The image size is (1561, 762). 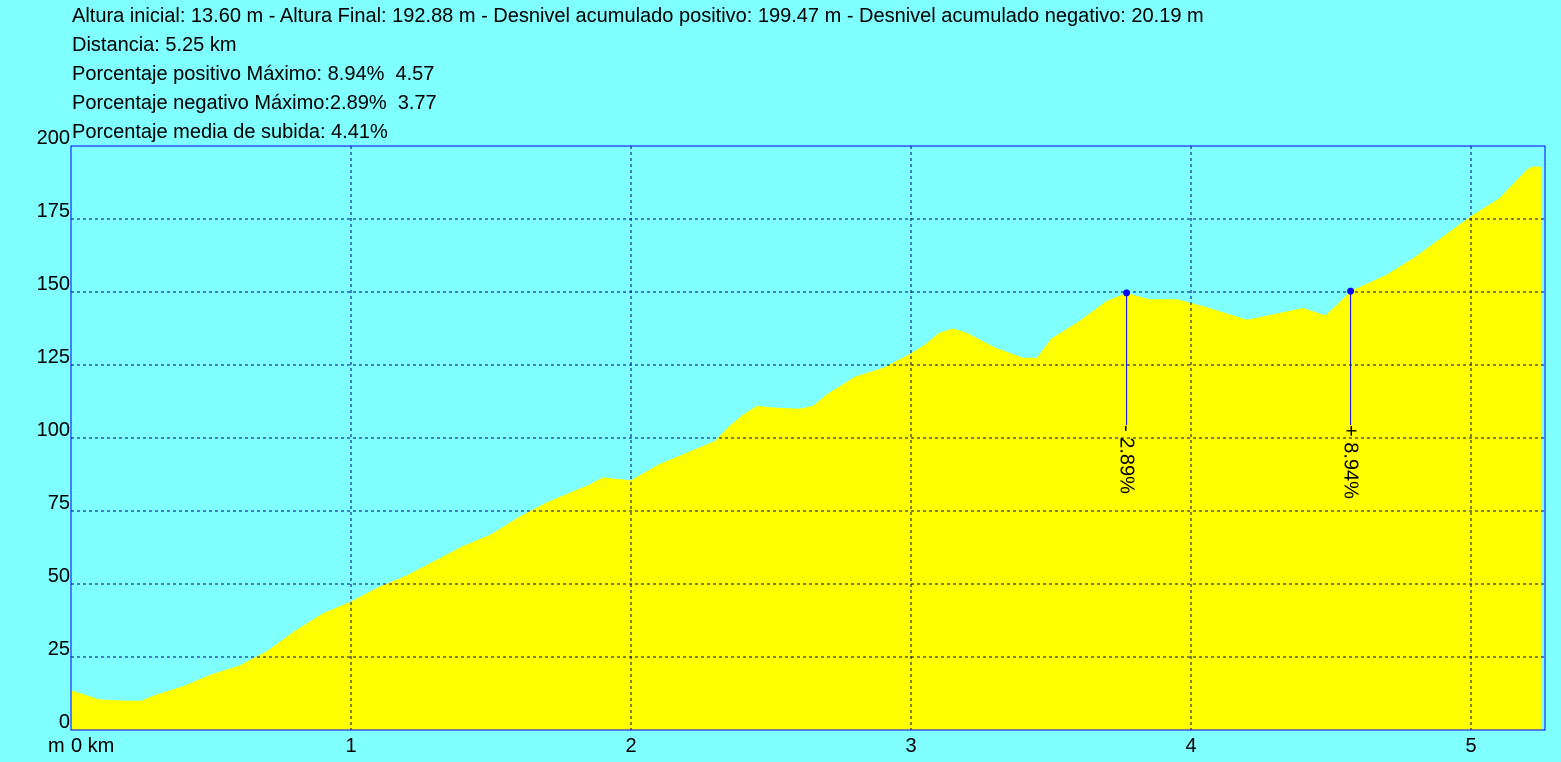 I want to click on x-tick-label: 2, so click(x=630, y=746).